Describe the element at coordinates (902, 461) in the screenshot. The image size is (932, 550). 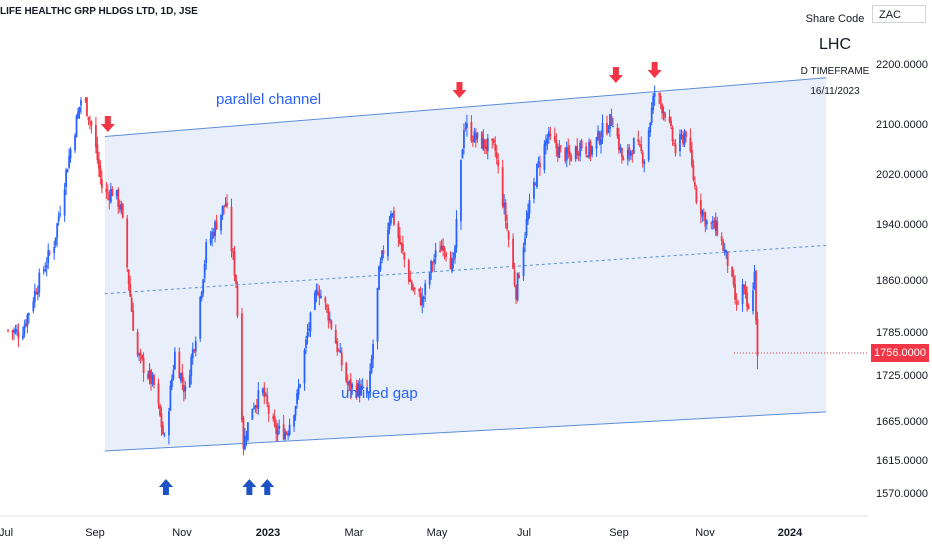
I see `y-tick-label: 1615.0000` at that location.